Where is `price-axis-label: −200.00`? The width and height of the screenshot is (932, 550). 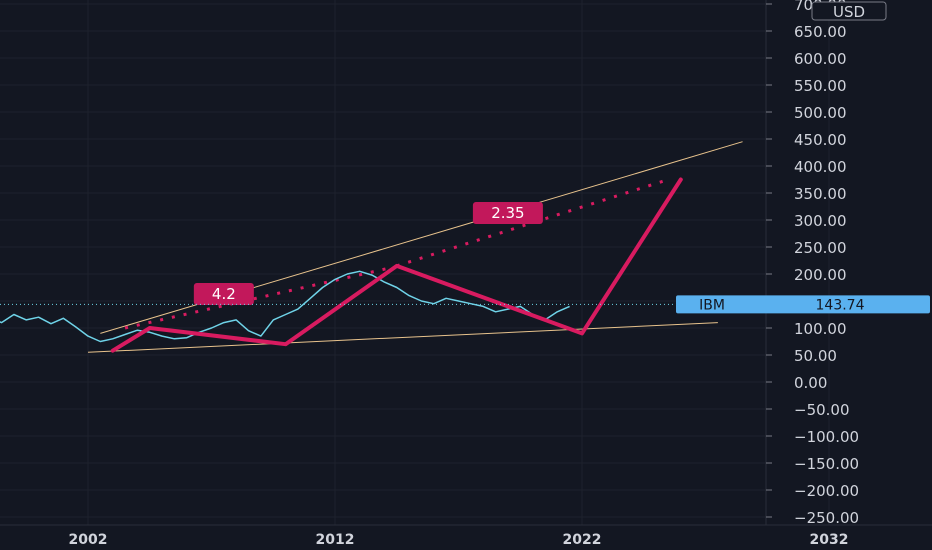
price-axis-label: −200.00 is located at coordinates (826, 491).